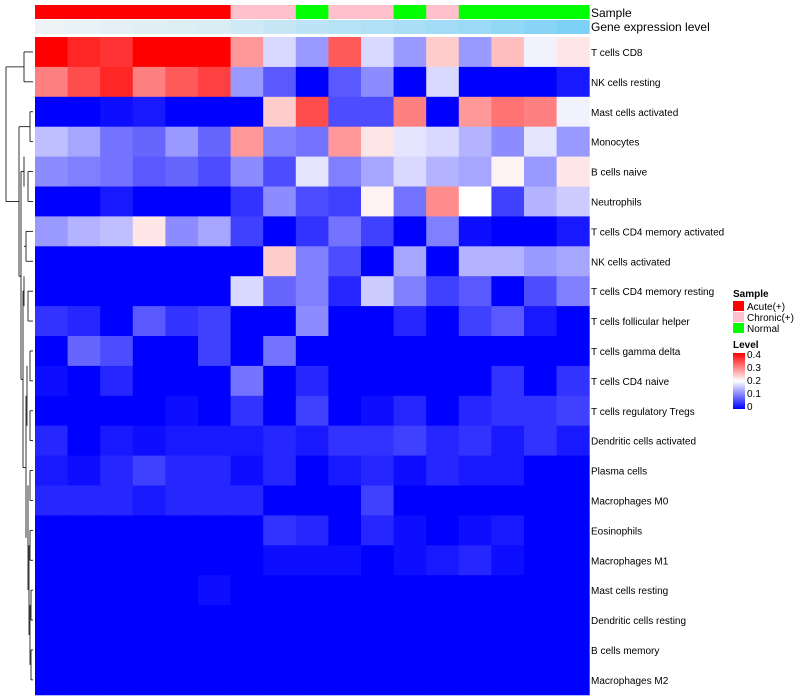 The width and height of the screenshot is (800, 700). What do you see at coordinates (650, 27) in the screenshot?
I see `expression-annotation-label: Gene expression level` at bounding box center [650, 27].